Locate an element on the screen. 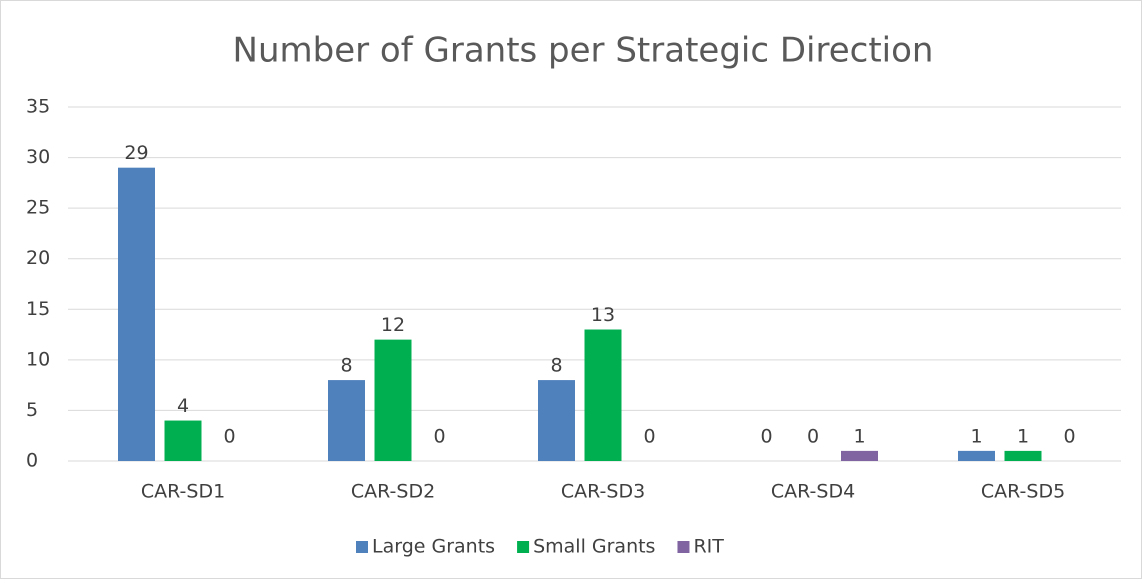  x-tick-label: CAR-SD3 is located at coordinates (603, 492).